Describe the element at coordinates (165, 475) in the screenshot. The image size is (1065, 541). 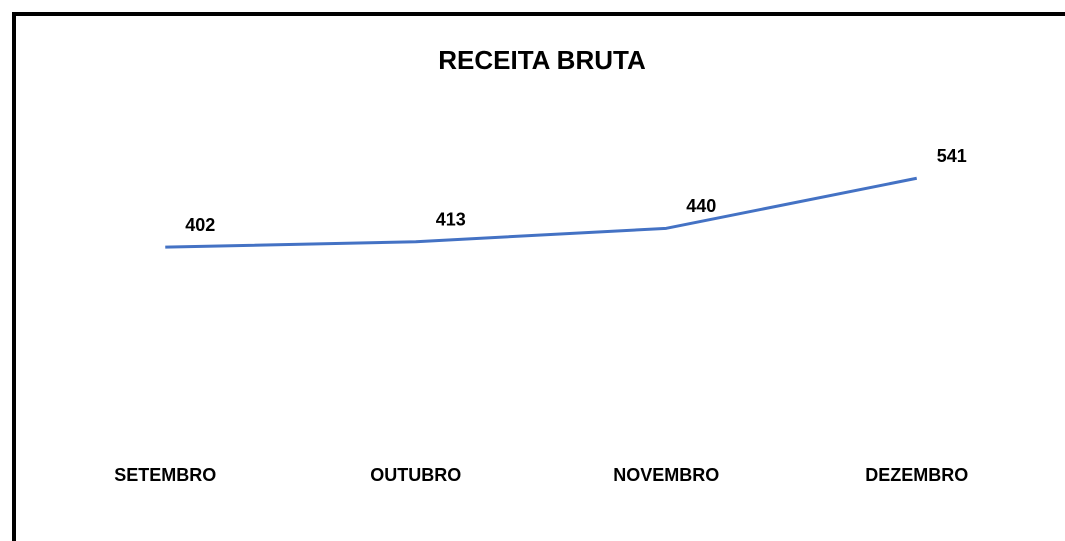
I see `x-tick-label: SETEMBRO` at that location.